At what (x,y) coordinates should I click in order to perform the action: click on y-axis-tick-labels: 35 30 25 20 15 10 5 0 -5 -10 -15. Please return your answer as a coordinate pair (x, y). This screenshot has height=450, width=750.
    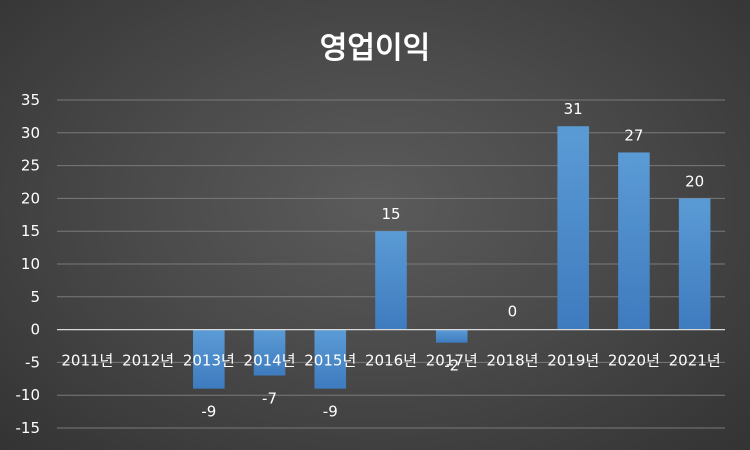
    Looking at the image, I should click on (28, 264).